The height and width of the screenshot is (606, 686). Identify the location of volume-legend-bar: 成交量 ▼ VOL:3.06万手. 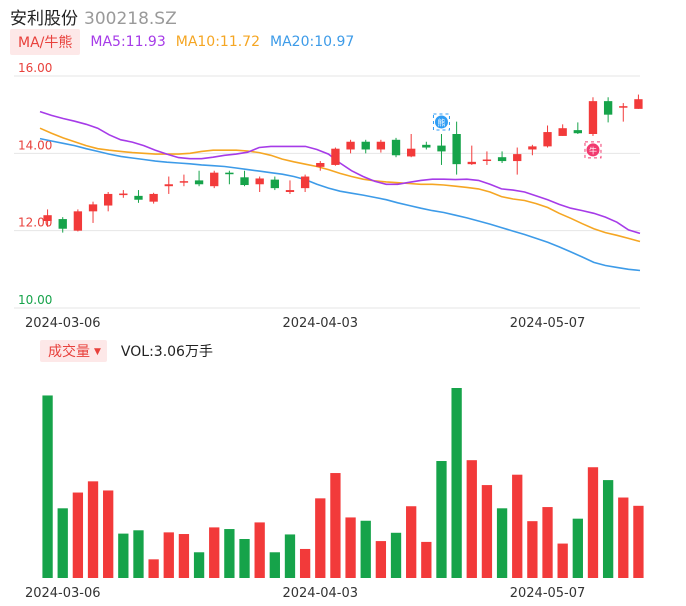
(126, 351).